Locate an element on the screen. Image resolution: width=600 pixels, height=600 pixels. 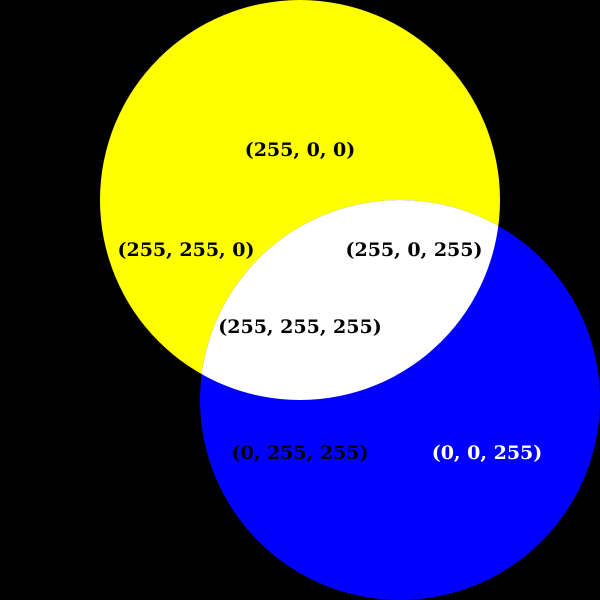
label-top-center: (255, 0, 0) is located at coordinates (300, 150).